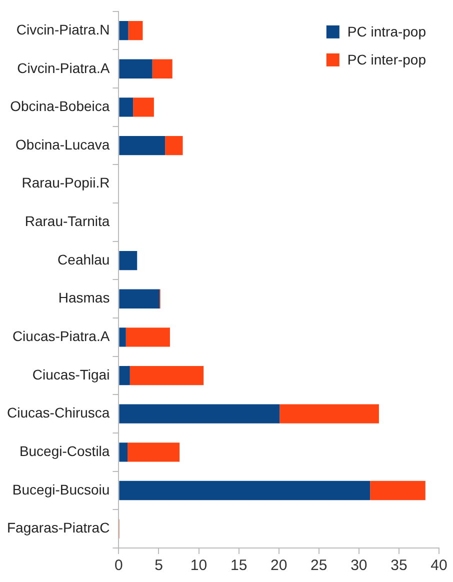 This screenshot has height=582, width=453. Describe the element at coordinates (58, 412) in the screenshot. I see `y-tick-label: Ciucas-Chirusca` at that location.